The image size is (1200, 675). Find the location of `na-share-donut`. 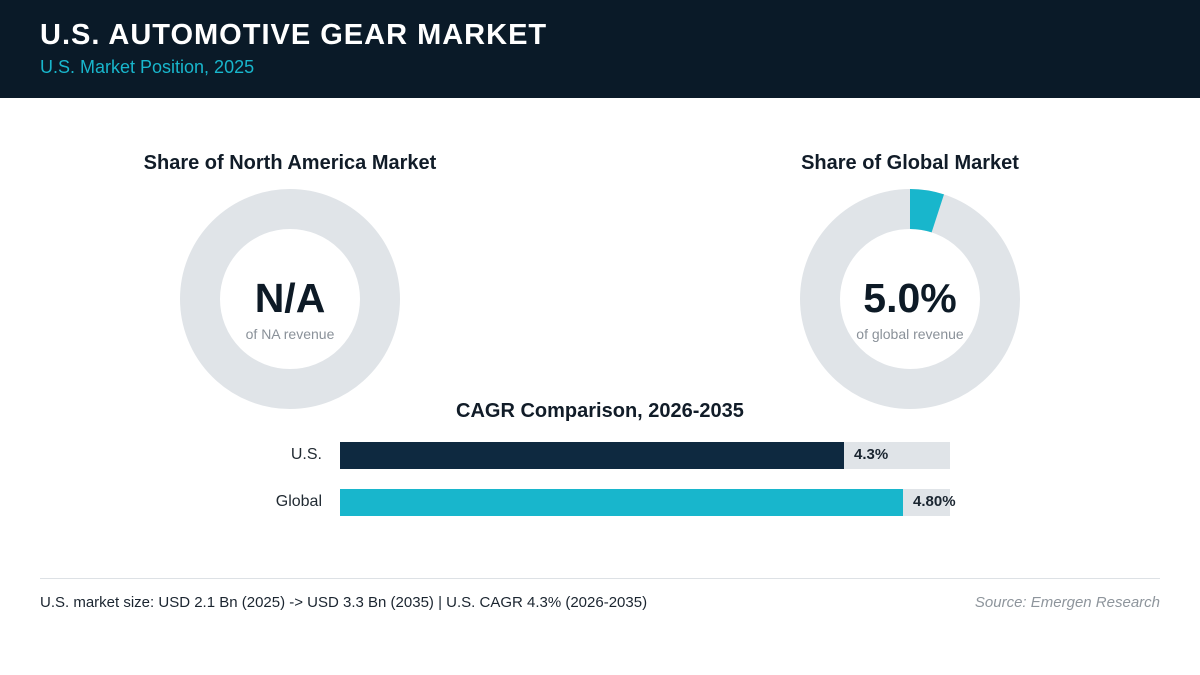

na-share-donut is located at coordinates (290, 299).